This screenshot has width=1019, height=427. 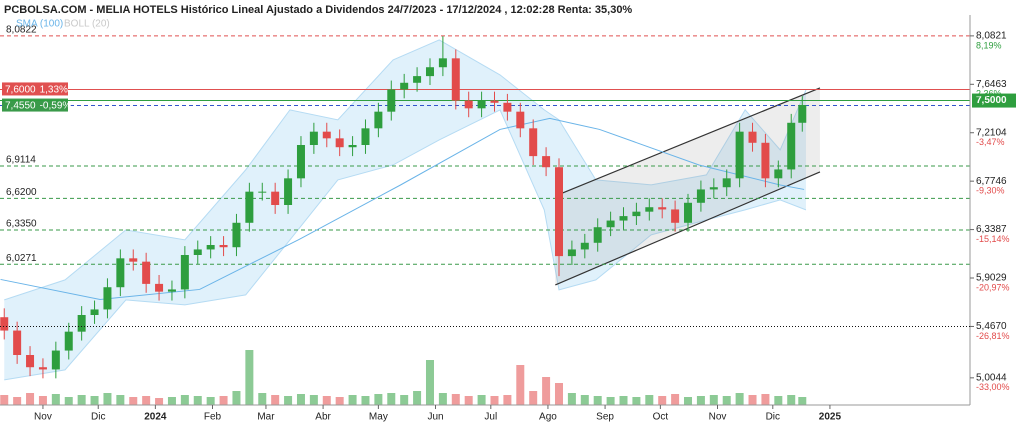 What do you see at coordinates (989, 94) in the screenshot?
I see `y-tick-change: 2,36%` at bounding box center [989, 94].